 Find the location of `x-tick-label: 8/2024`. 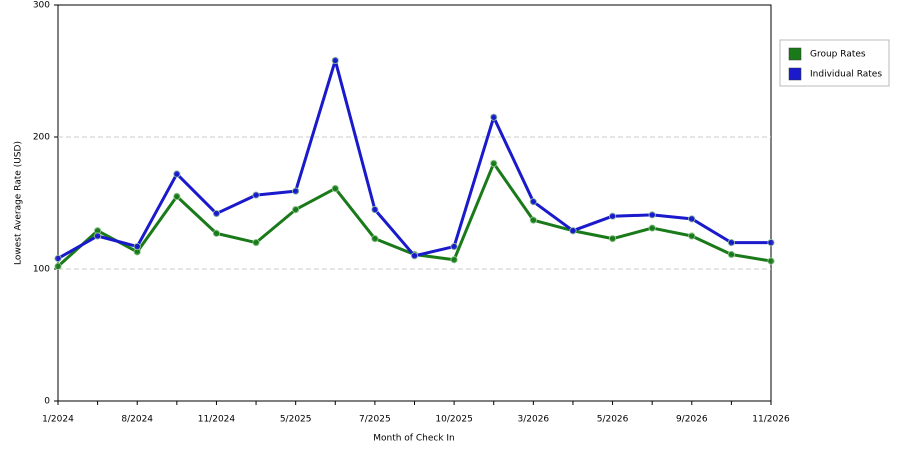

x-tick-label: 8/2024 is located at coordinates (137, 420).